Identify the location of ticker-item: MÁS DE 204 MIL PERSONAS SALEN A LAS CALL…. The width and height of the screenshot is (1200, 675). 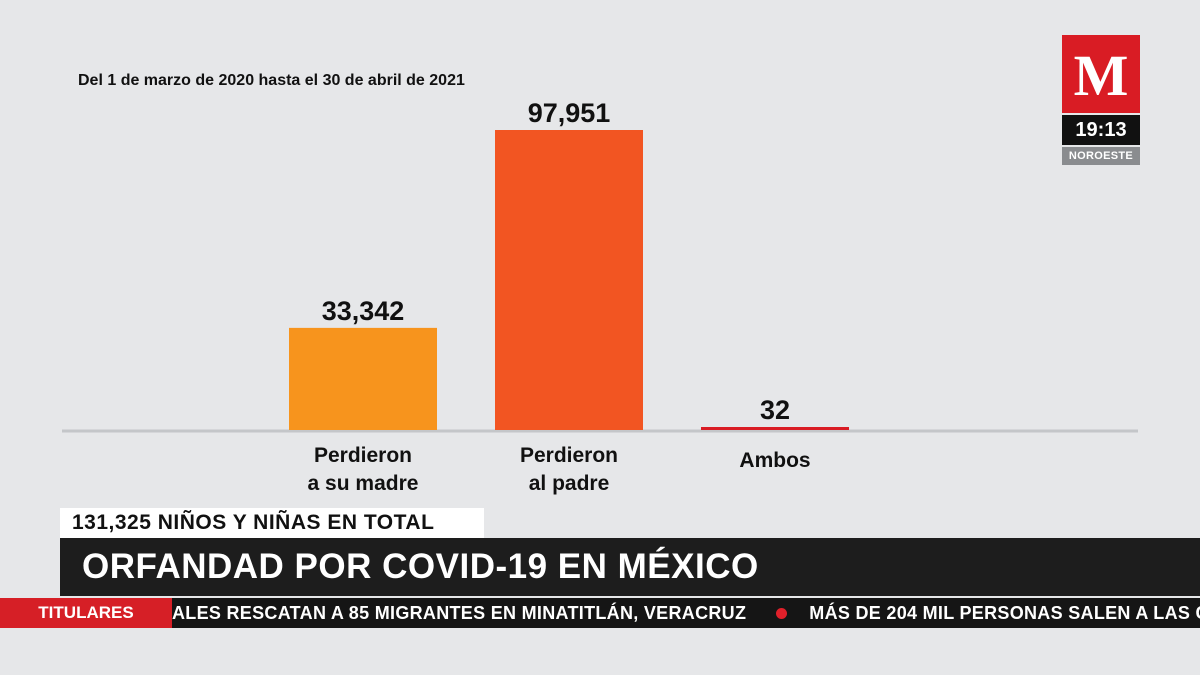
(1004, 613).